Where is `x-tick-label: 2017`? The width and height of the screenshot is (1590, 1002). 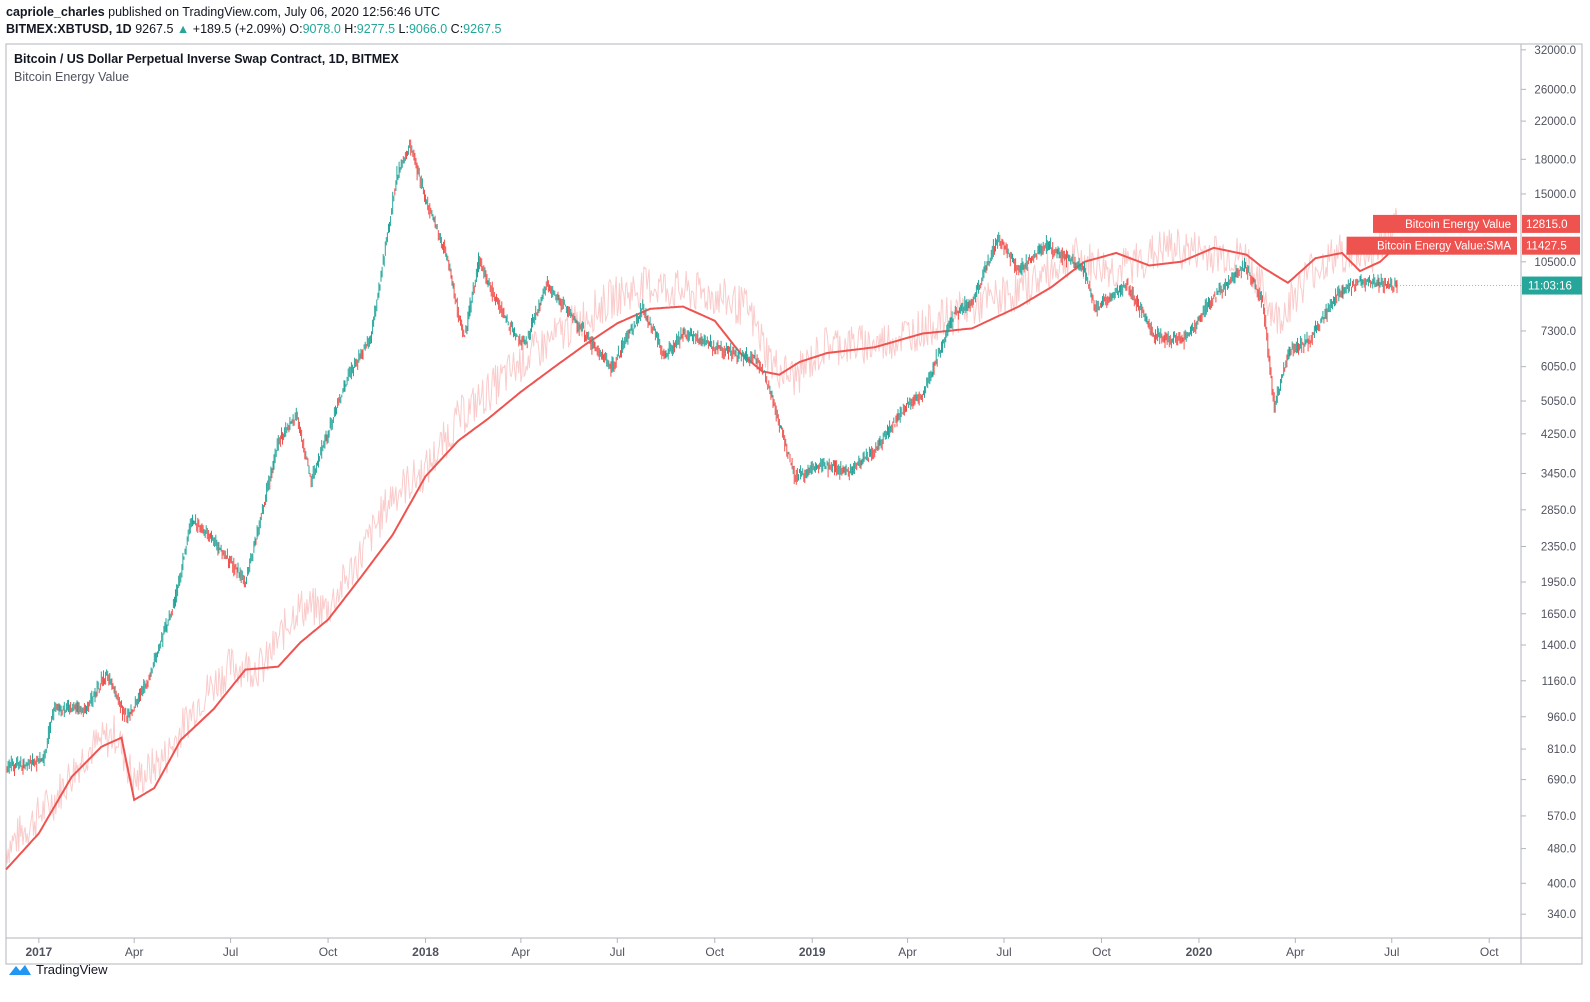
x-tick-label: 2017 is located at coordinates (38, 952).